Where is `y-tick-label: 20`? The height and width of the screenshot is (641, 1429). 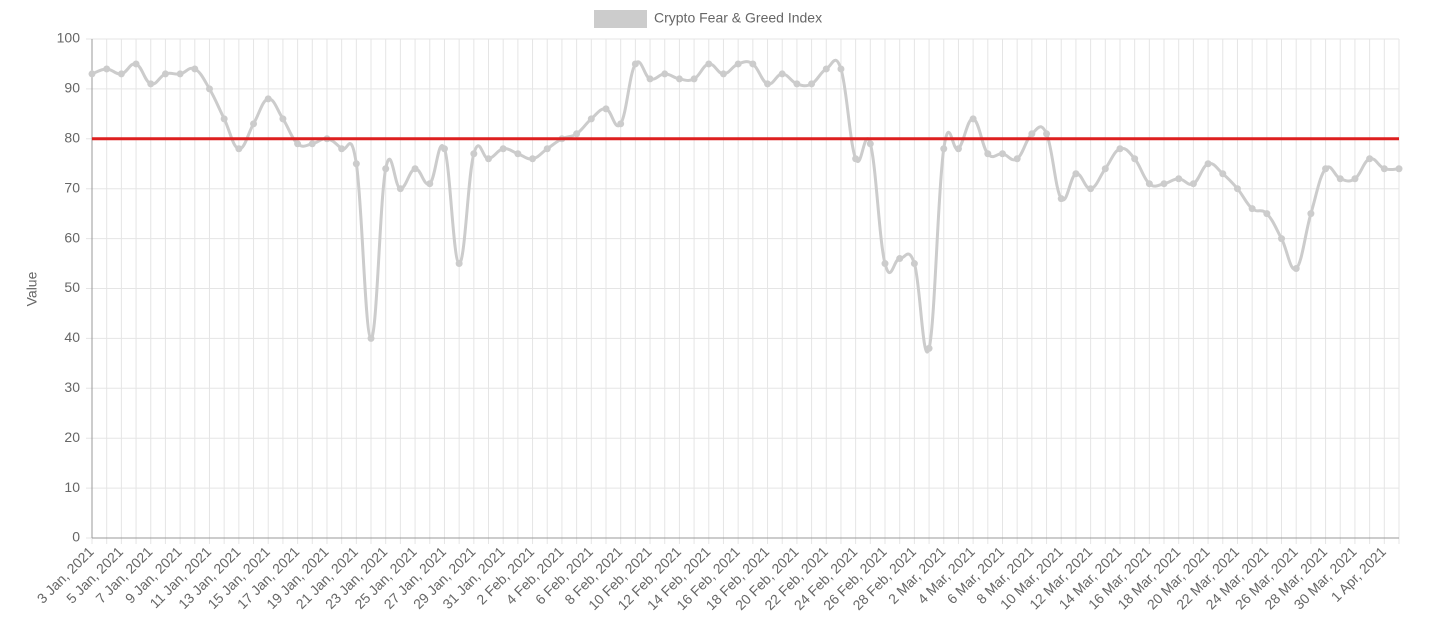 y-tick-label: 20 is located at coordinates (72, 437).